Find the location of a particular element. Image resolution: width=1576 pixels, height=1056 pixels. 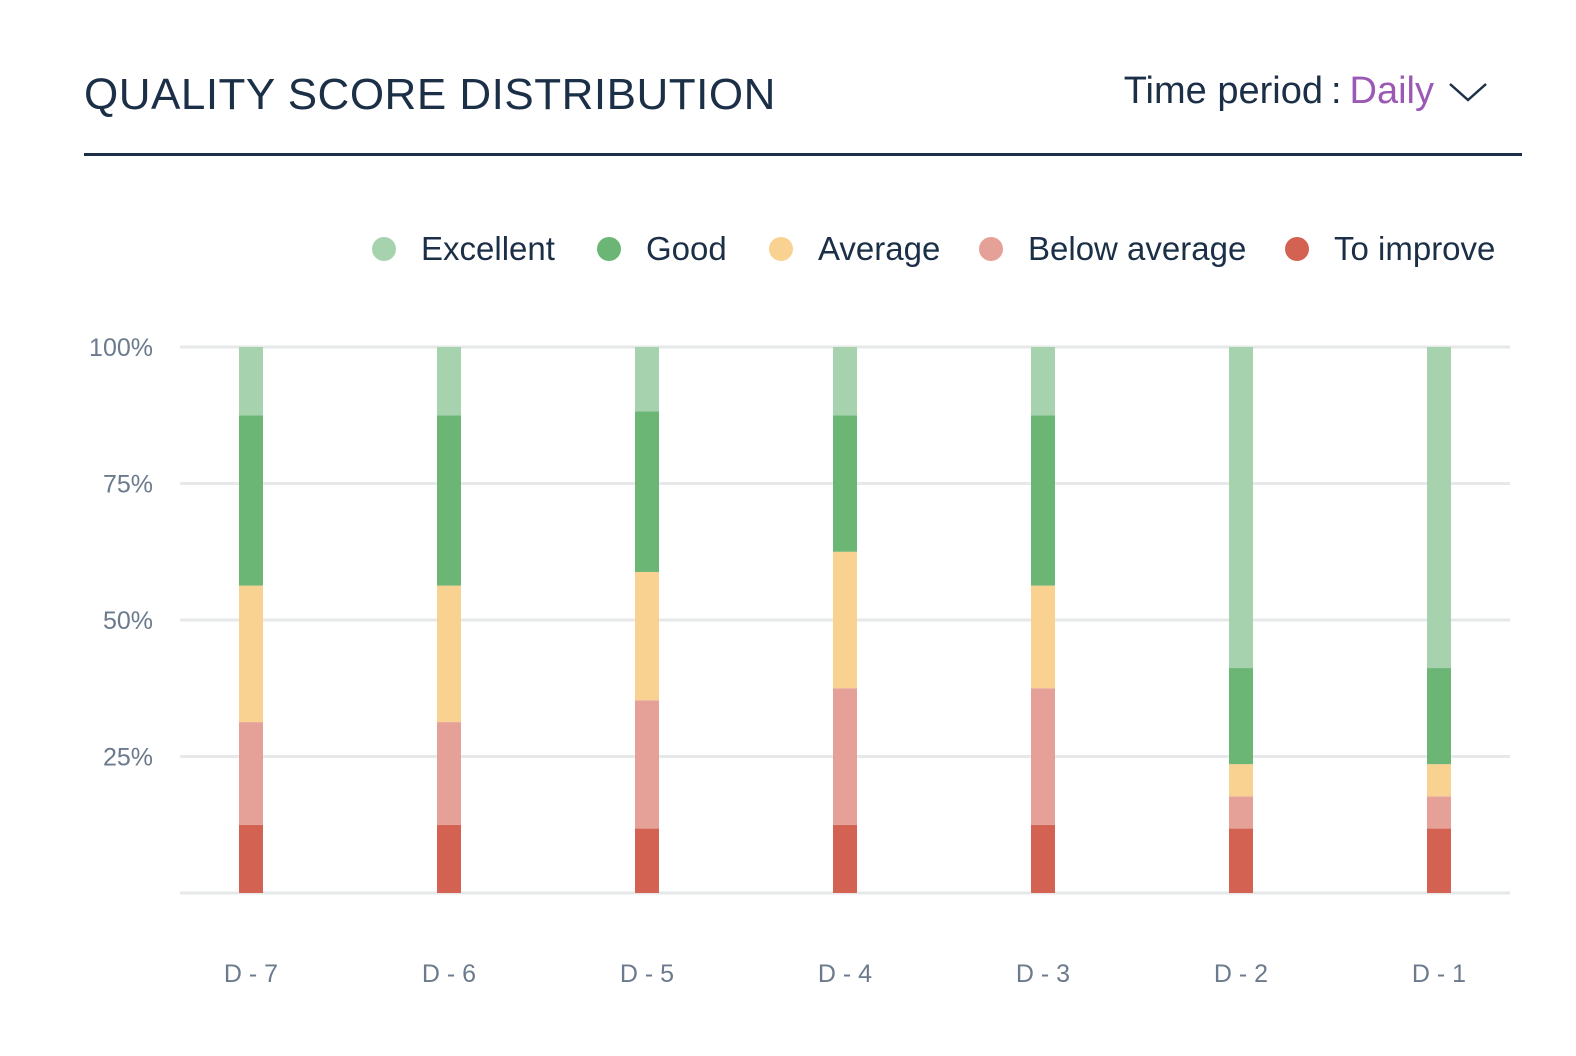

x-tick-label: D - 5 is located at coordinates (647, 974).